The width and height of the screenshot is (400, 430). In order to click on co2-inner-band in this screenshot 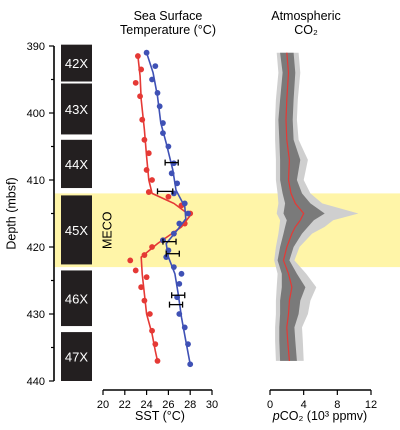, I will do `click(301, 206)`.